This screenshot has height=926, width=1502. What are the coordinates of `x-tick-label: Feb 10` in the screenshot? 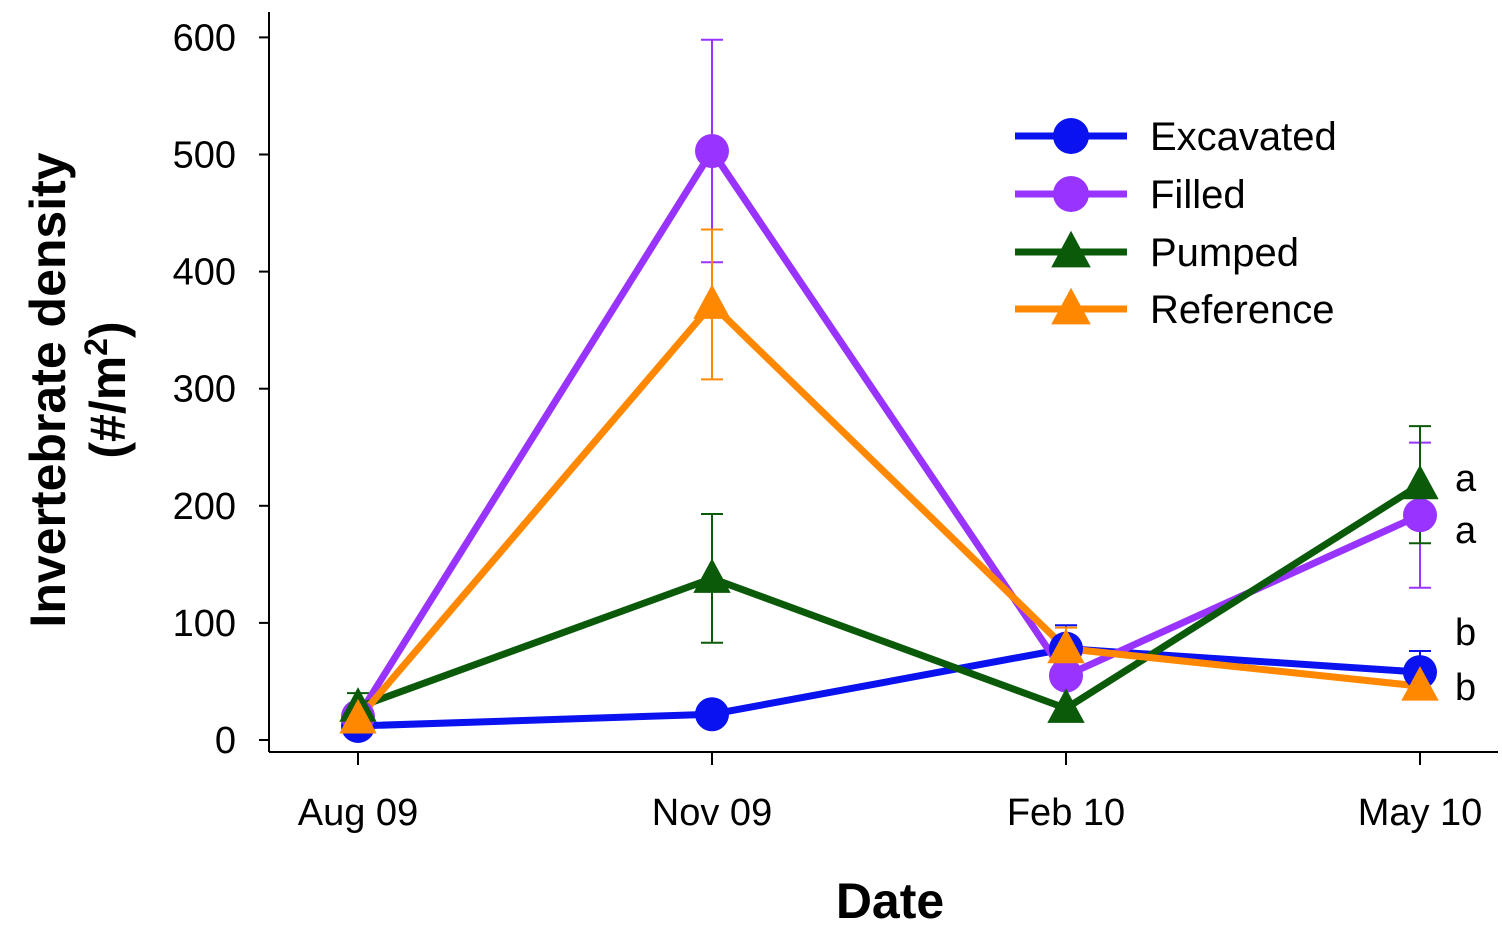 It's located at (1066, 813).